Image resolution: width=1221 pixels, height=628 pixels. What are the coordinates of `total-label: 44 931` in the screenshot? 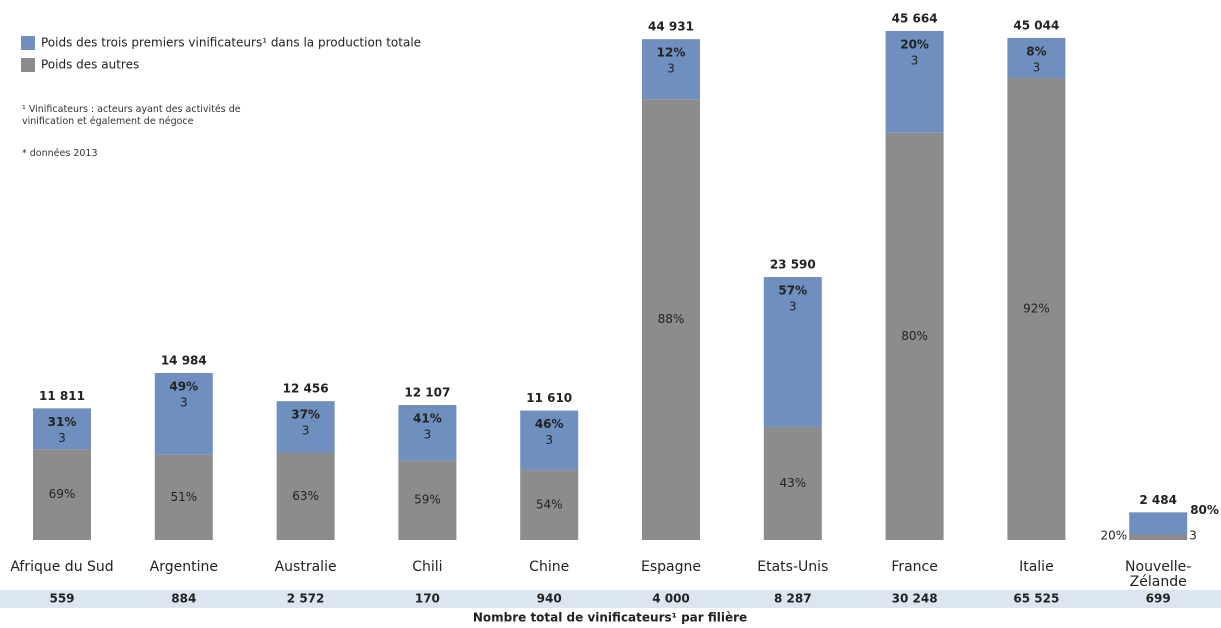 It's located at (671, 27).